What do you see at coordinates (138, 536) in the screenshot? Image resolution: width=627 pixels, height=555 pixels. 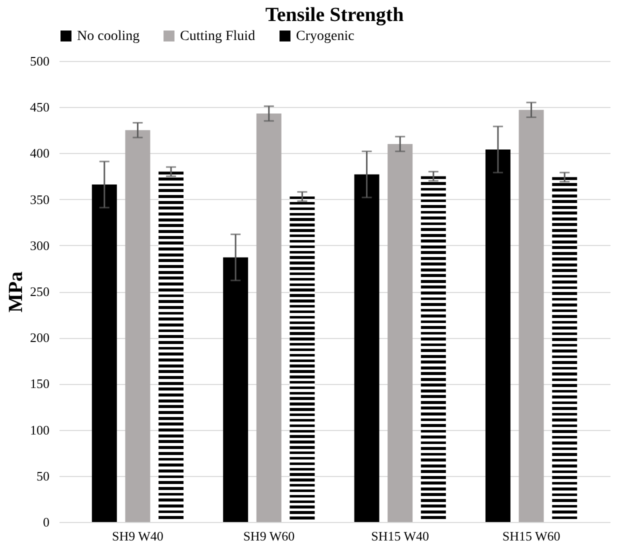 I see `x-tick-label: SH9 W40` at bounding box center [138, 536].